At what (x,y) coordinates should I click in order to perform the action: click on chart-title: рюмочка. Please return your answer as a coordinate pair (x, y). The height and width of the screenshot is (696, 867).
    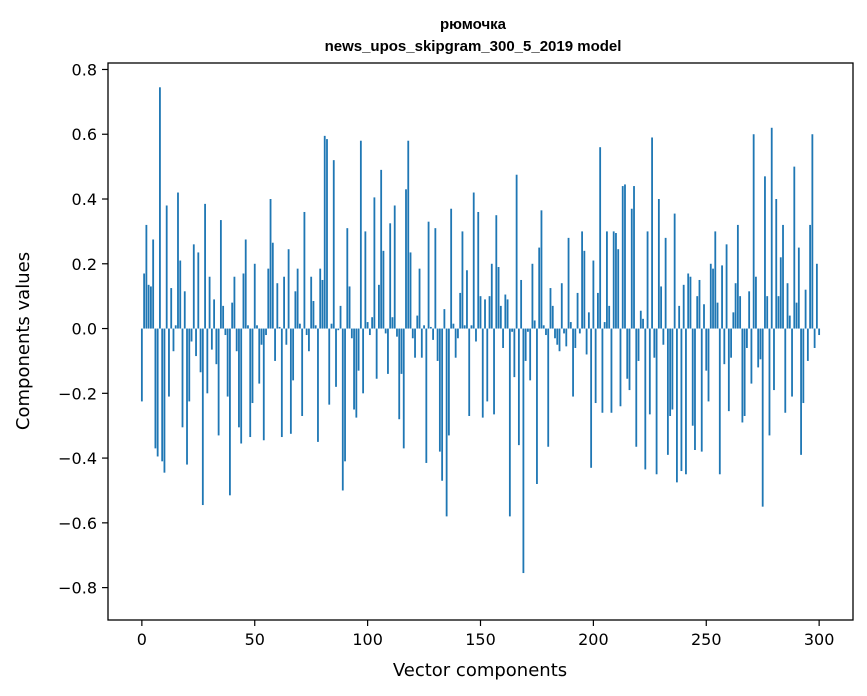
    Looking at the image, I should click on (473, 24).